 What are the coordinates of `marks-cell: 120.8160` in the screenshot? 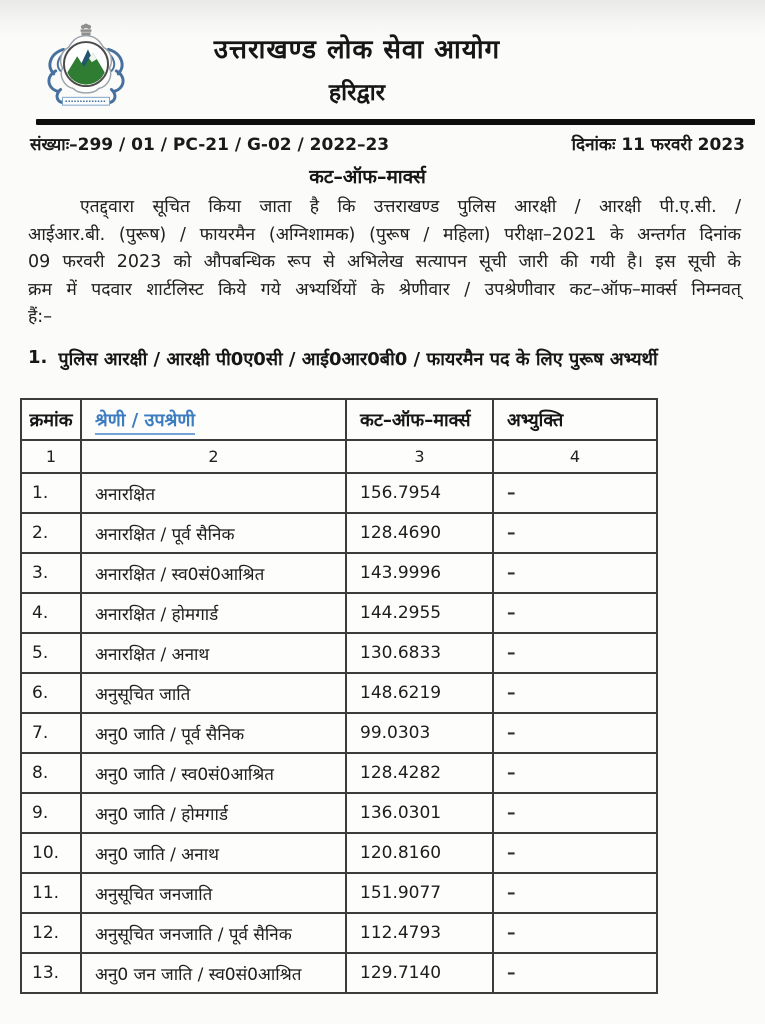 It's located at (419, 853).